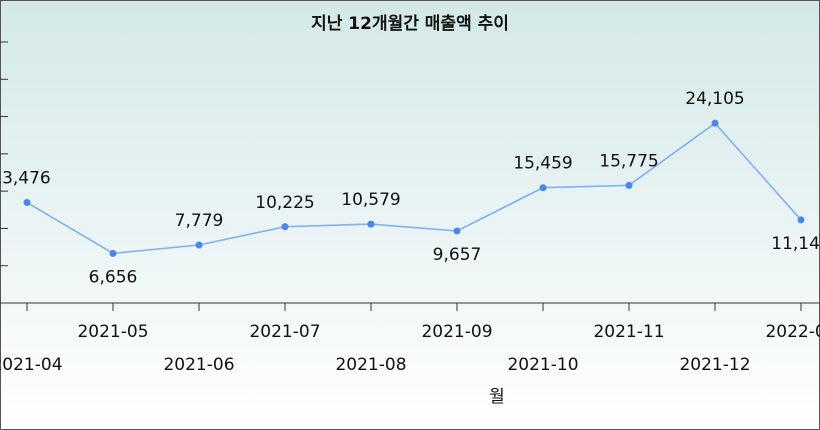  Describe the element at coordinates (628, 161) in the screenshot. I see `value-label: 15,775` at that location.